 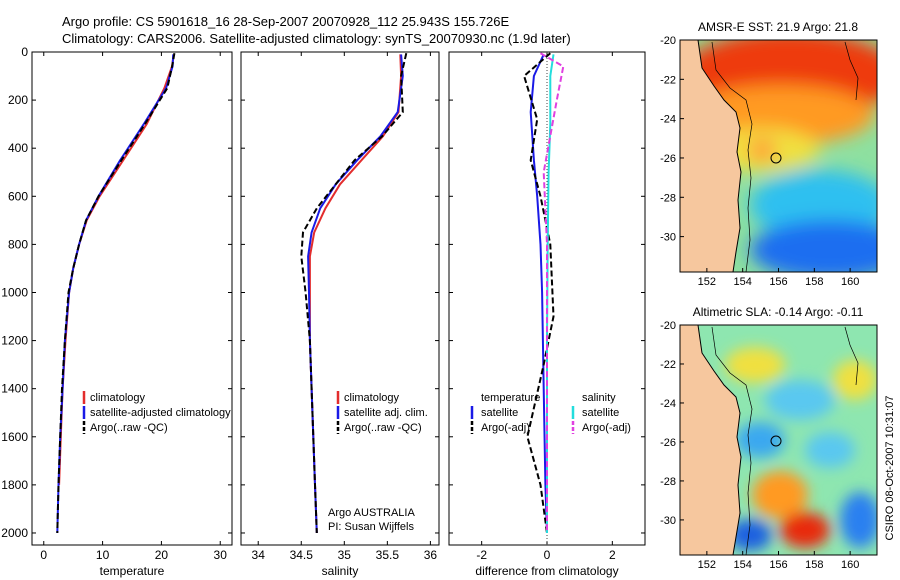 I want to click on sla-map-ticks: 152 154 156 158 160 -20 -22 -24 -26 -28 -30, so click(x=759, y=445).